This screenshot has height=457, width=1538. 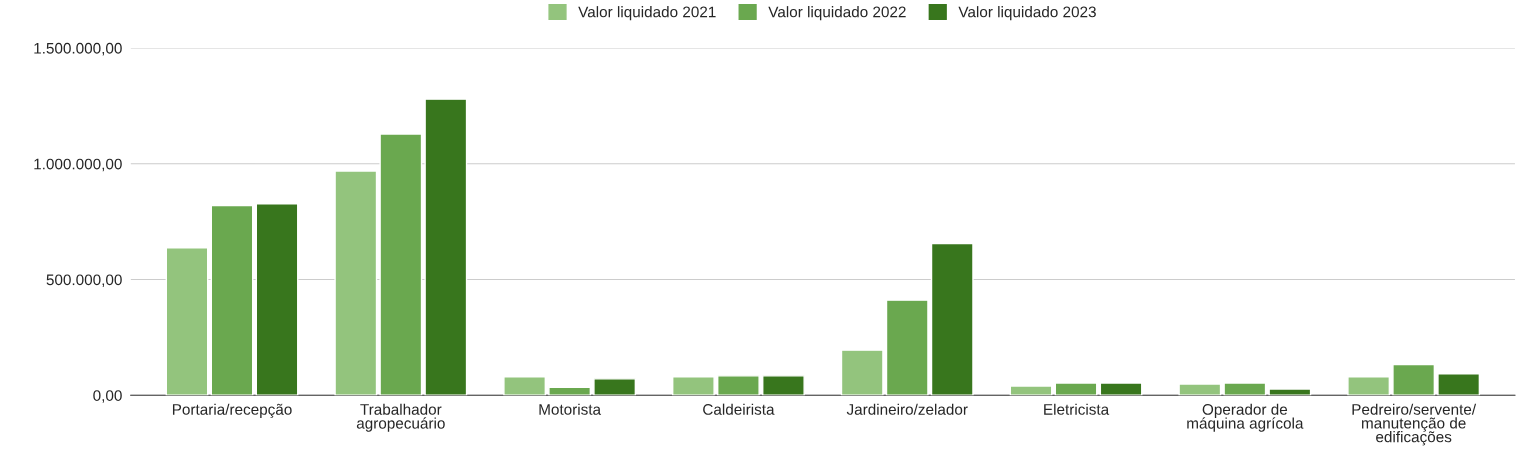 What do you see at coordinates (78, 165) in the screenshot?
I see `y-tick-label: 1.000.000,00` at bounding box center [78, 165].